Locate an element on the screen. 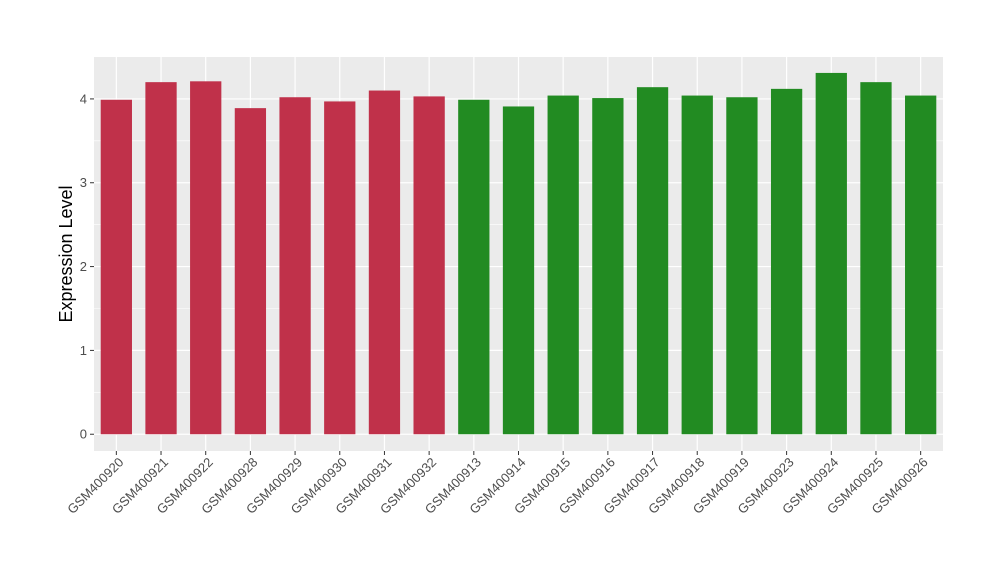 The width and height of the screenshot is (1000, 580). y-axis: 0 1 2 3 4 is located at coordinates (87, 266).